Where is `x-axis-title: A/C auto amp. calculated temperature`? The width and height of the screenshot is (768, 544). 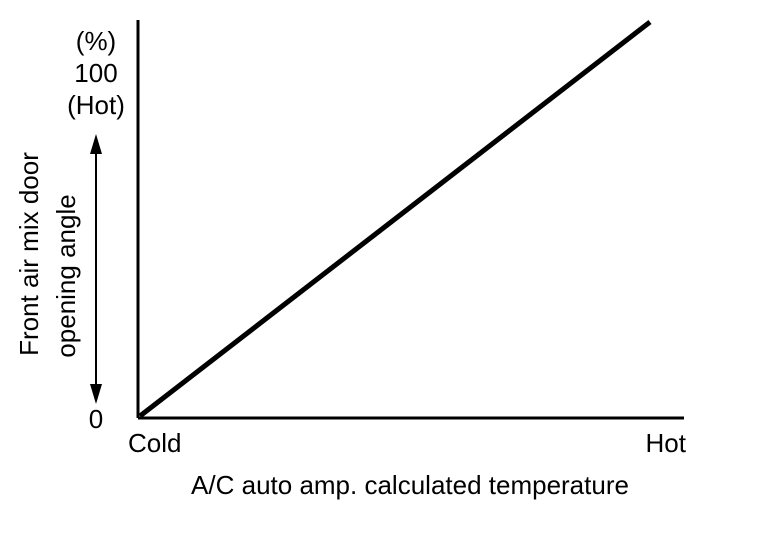 x-axis-title: A/C auto amp. calculated temperature is located at coordinates (410, 485).